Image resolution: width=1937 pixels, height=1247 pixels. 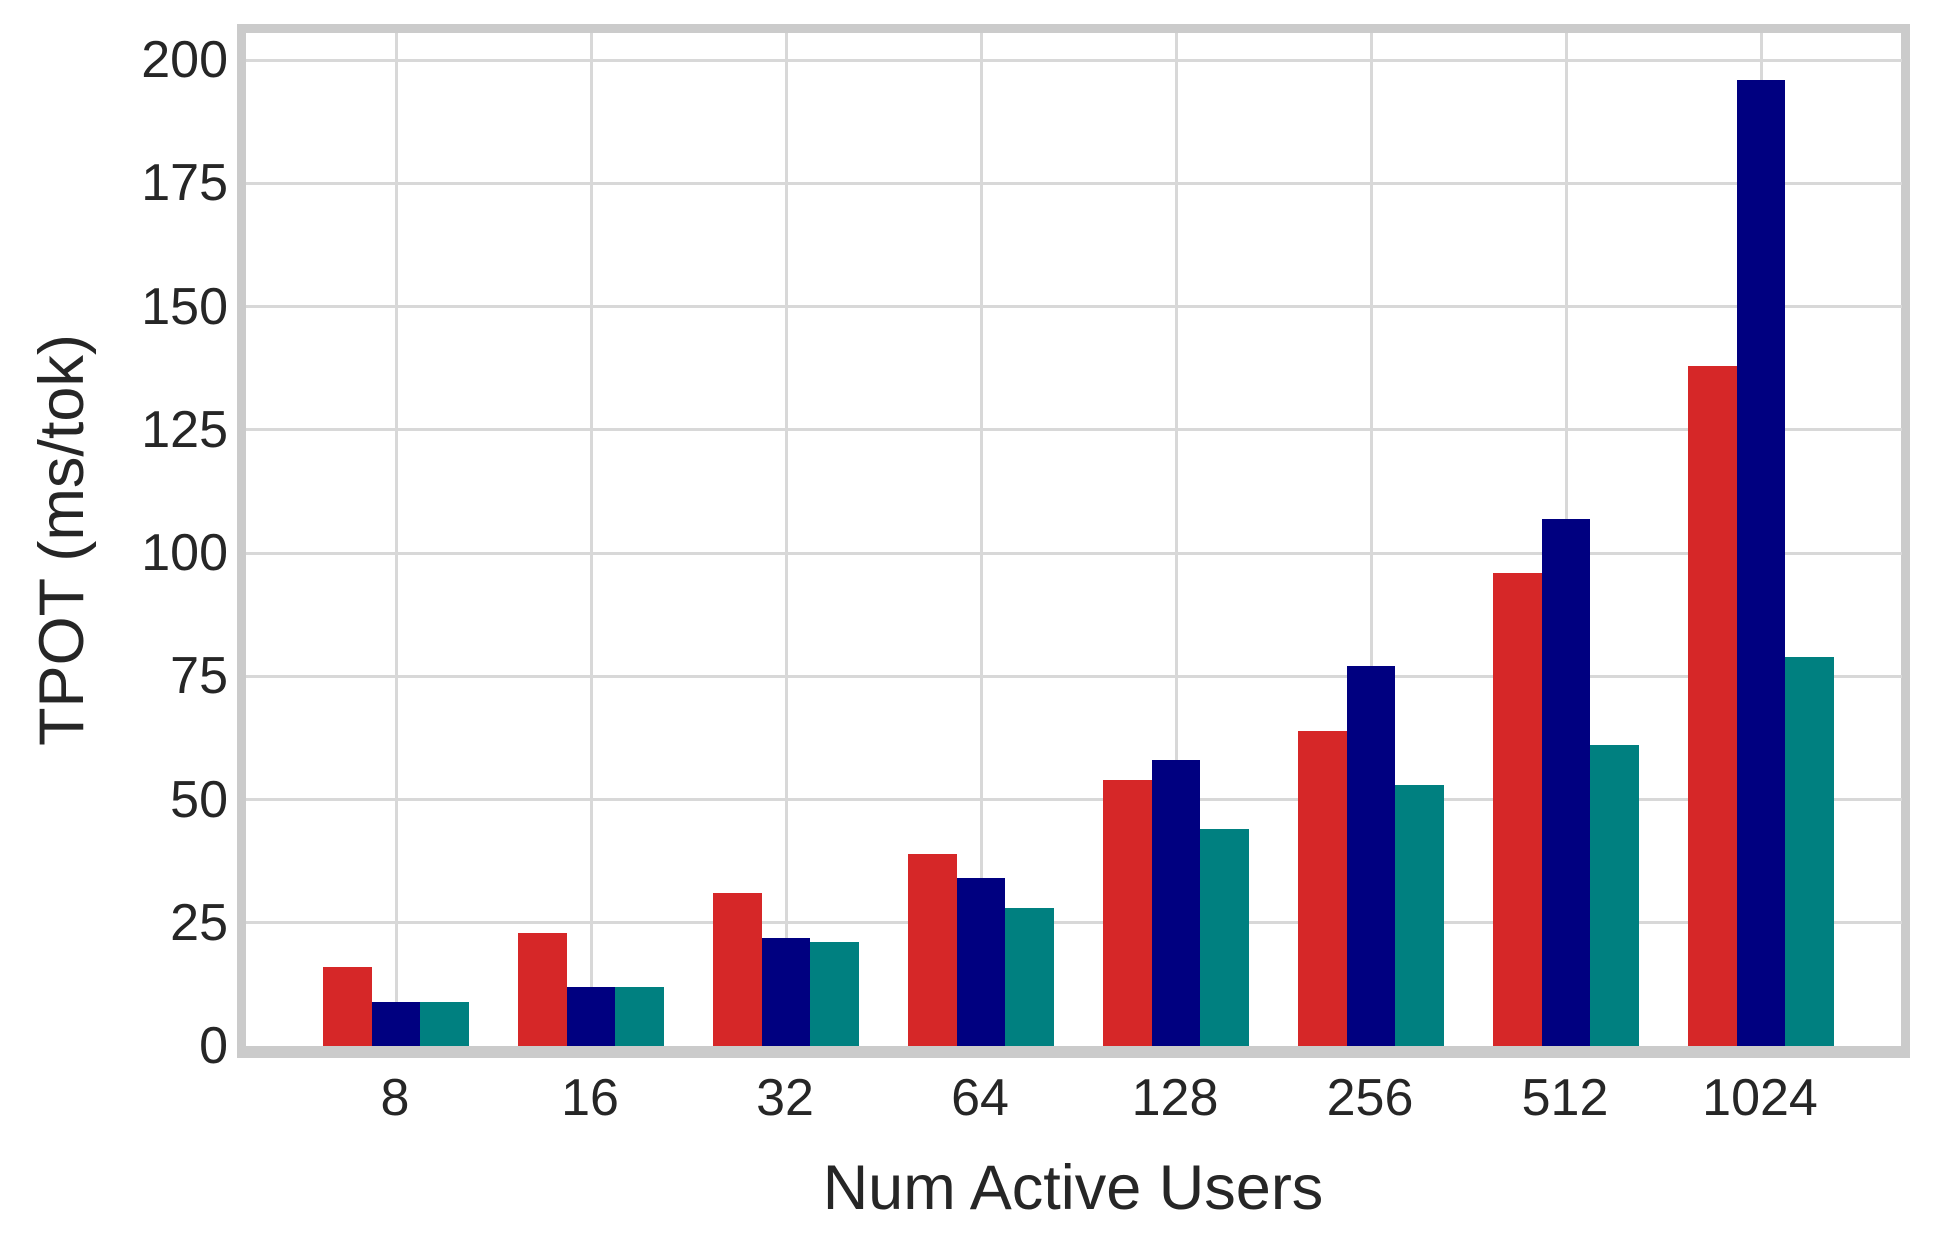 What do you see at coordinates (184, 60) in the screenshot?
I see `y-tick-label-200: 200` at bounding box center [184, 60].